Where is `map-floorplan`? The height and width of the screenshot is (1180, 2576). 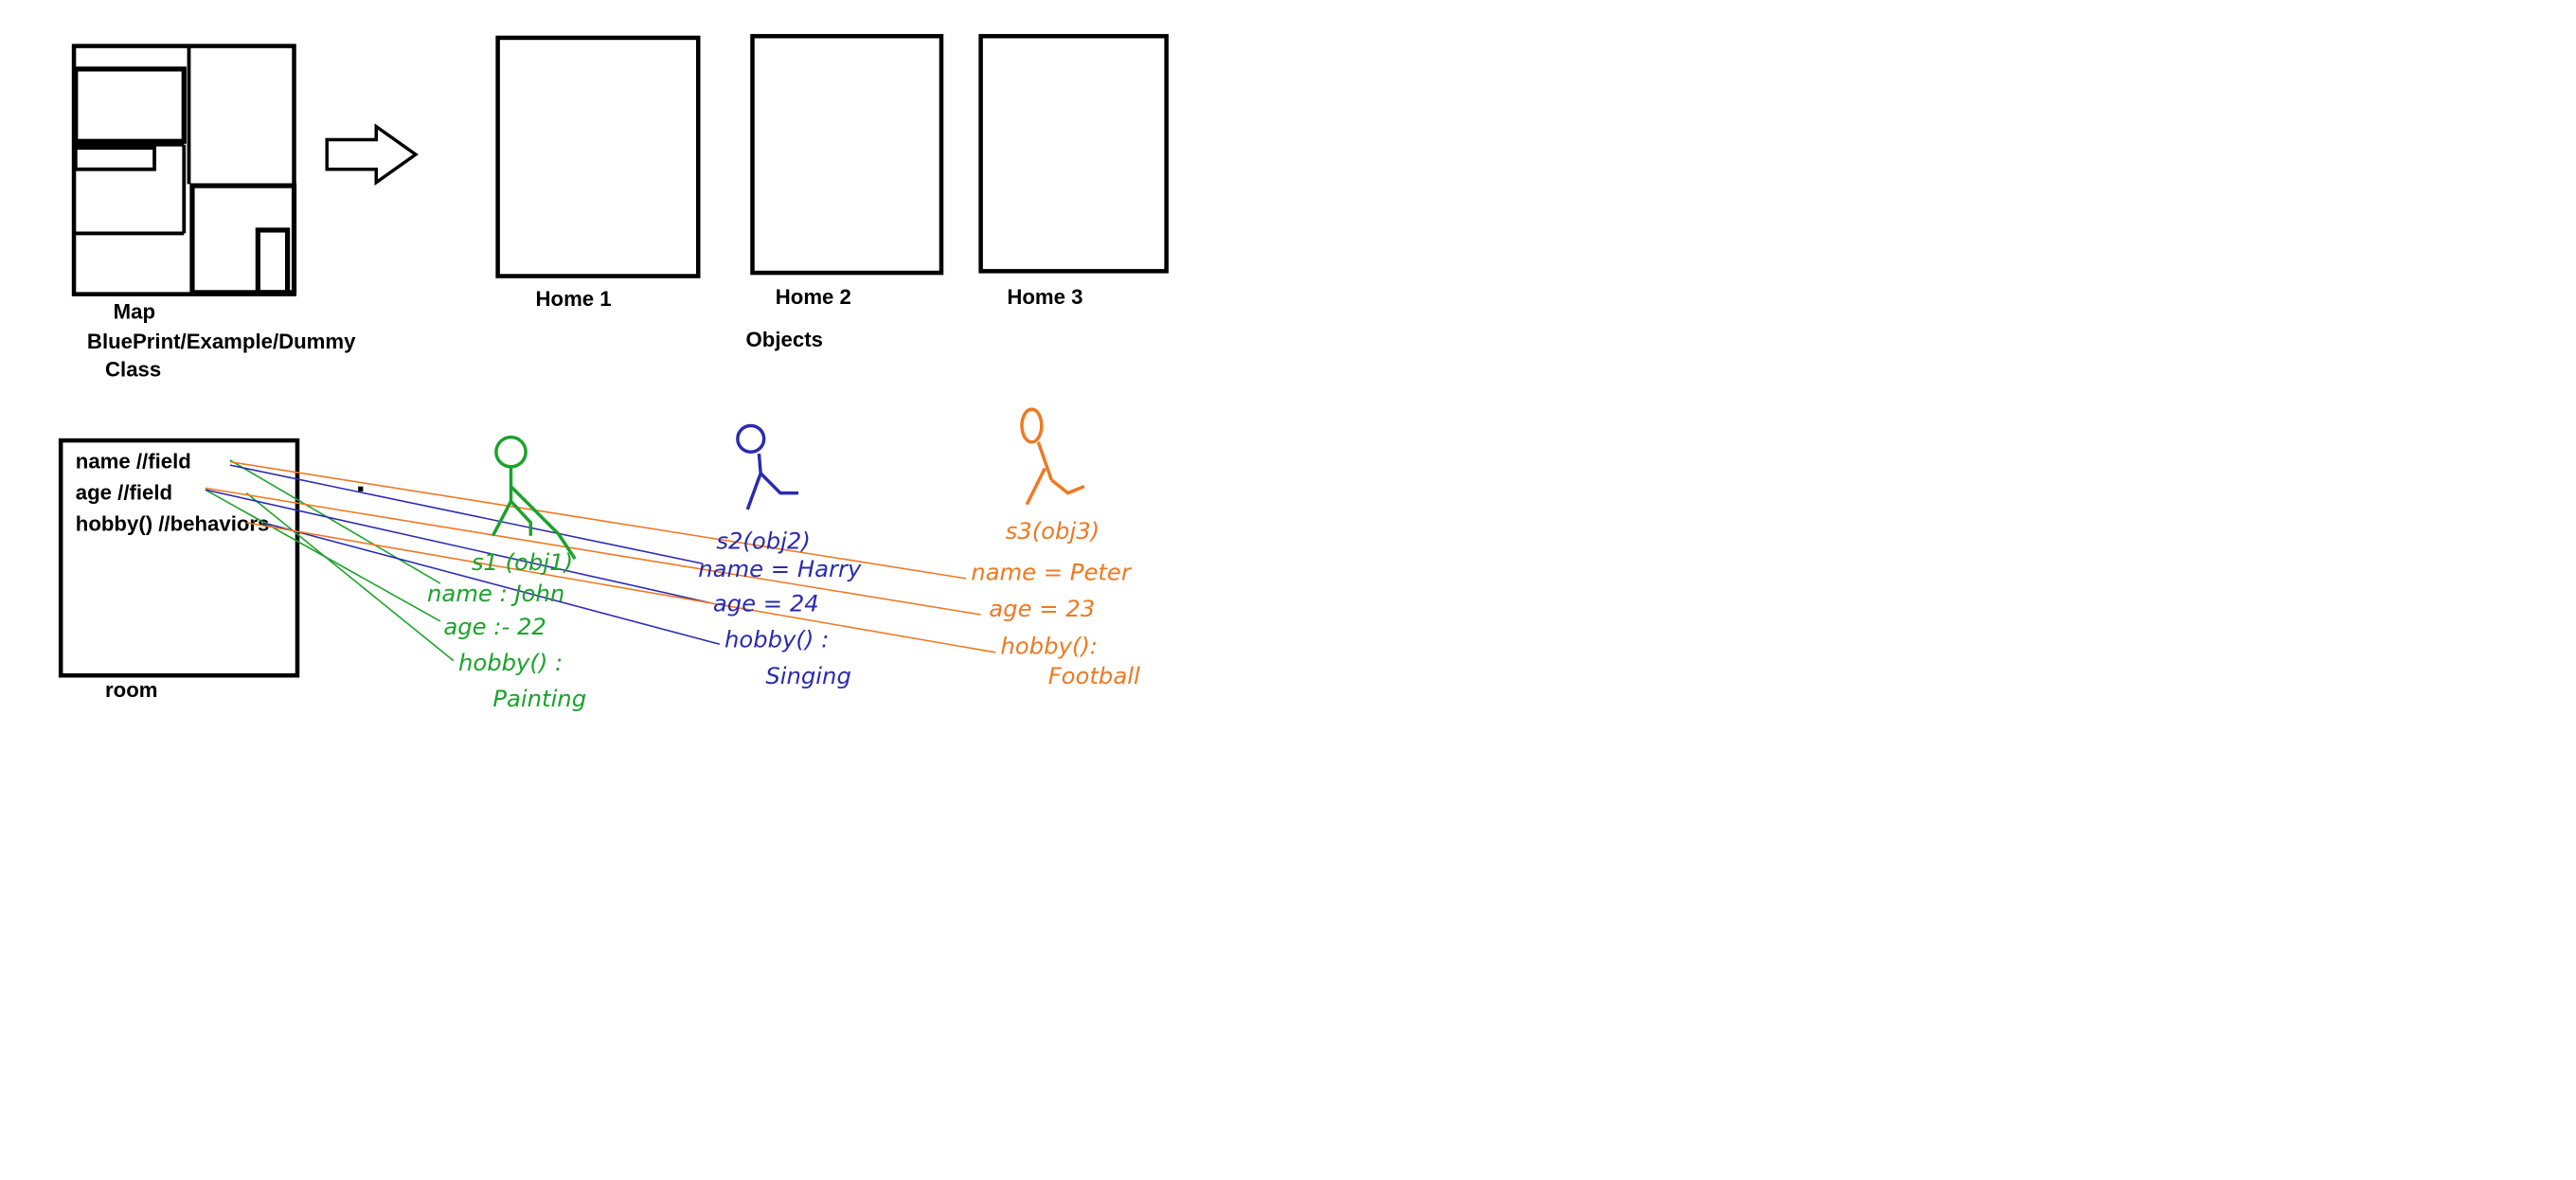
map-floorplan is located at coordinates (184, 170).